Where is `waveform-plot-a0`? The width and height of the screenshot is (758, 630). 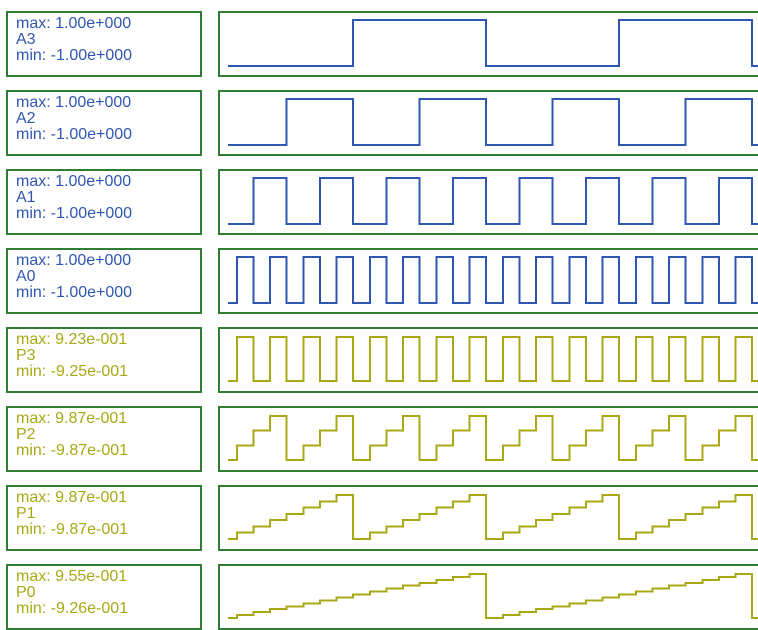 waveform-plot-a0 is located at coordinates (488, 281).